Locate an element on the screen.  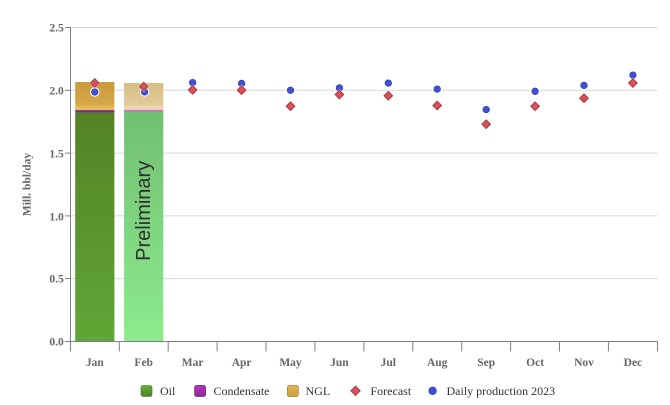
svg-text: 0.0 is located at coordinates (56, 343).